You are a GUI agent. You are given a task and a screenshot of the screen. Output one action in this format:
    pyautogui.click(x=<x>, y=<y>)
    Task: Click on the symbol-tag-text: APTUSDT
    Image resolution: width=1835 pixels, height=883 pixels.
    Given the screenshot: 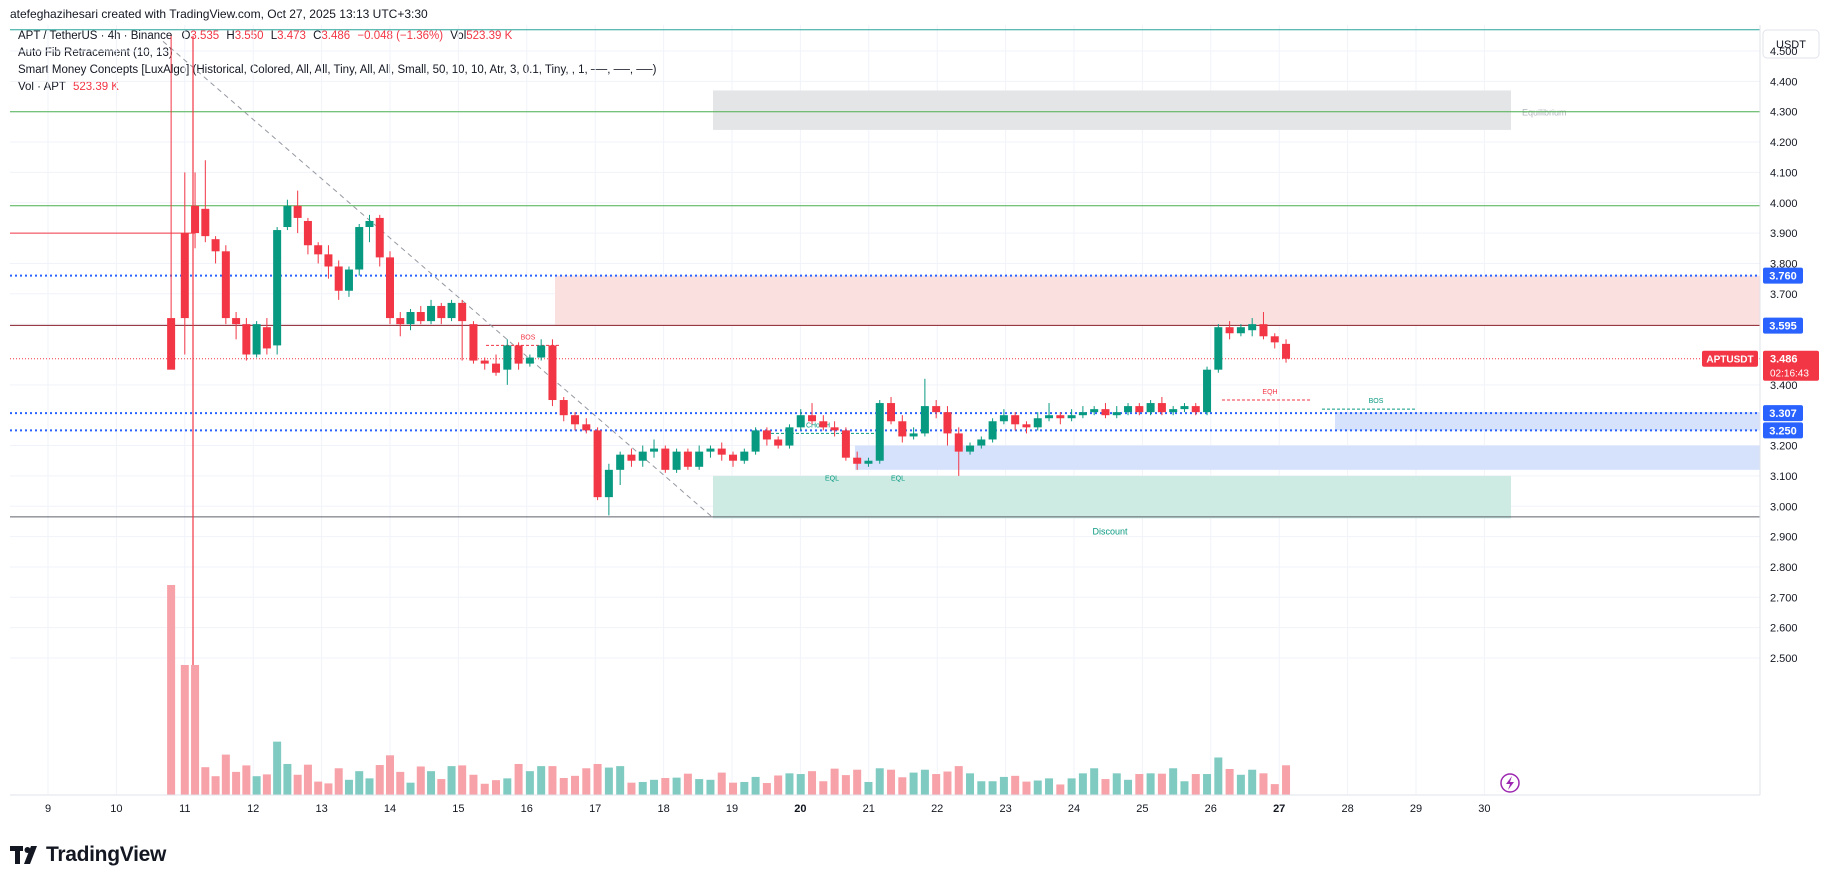 What is the action you would take?
    pyautogui.click(x=1729, y=360)
    